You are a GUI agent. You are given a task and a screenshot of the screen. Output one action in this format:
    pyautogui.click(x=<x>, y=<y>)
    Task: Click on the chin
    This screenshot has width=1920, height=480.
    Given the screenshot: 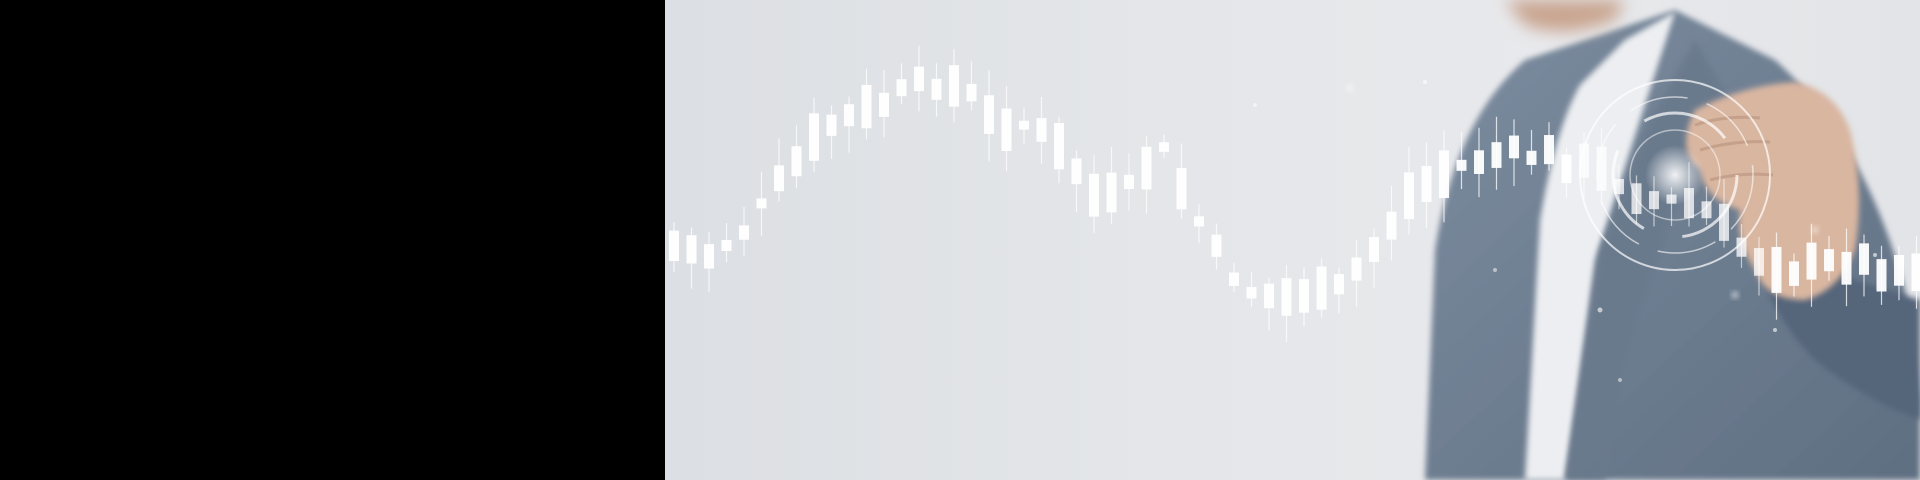 What is the action you would take?
    pyautogui.click(x=1565, y=16)
    